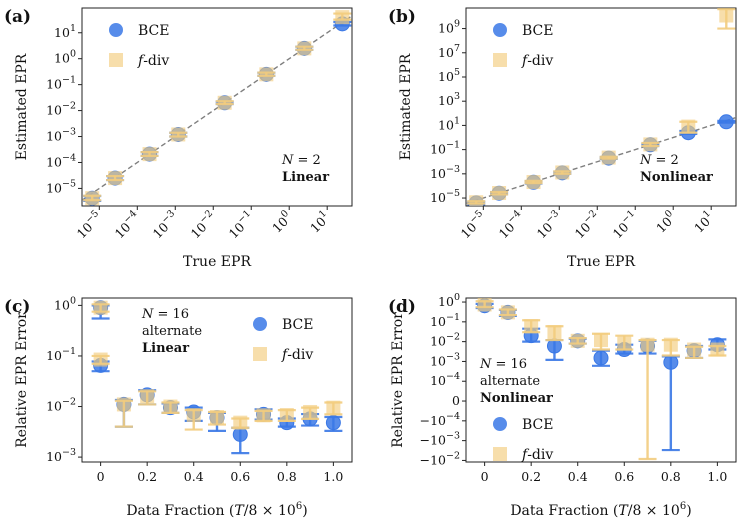 This screenshot has width=748, height=527. Describe the element at coordinates (22, 380) in the screenshot. I see `y-axis-label: Relative EPR Error` at that location.